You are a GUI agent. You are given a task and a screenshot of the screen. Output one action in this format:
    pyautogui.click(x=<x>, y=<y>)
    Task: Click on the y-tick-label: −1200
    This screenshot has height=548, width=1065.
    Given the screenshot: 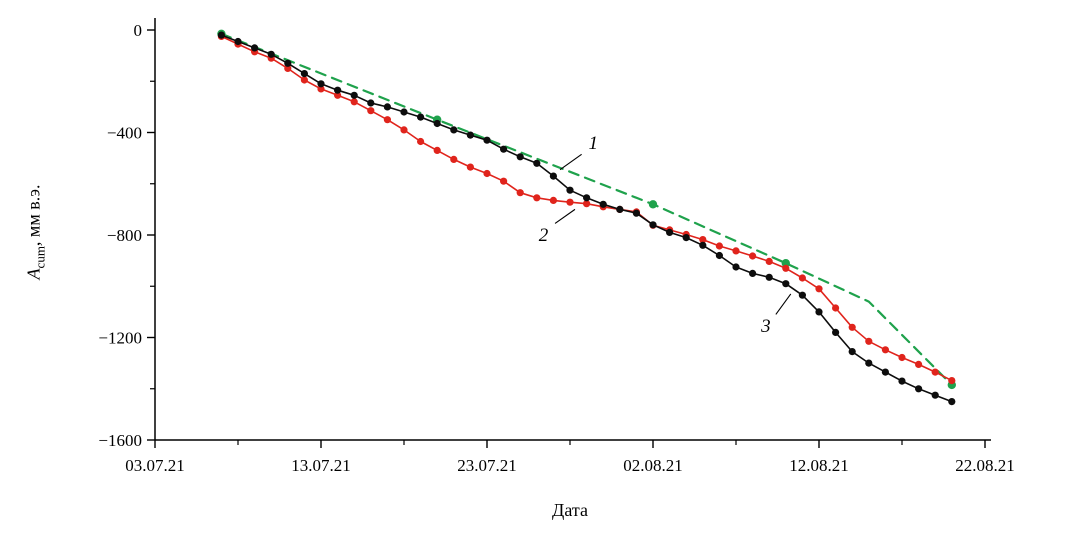 What is the action you would take?
    pyautogui.click(x=120, y=338)
    